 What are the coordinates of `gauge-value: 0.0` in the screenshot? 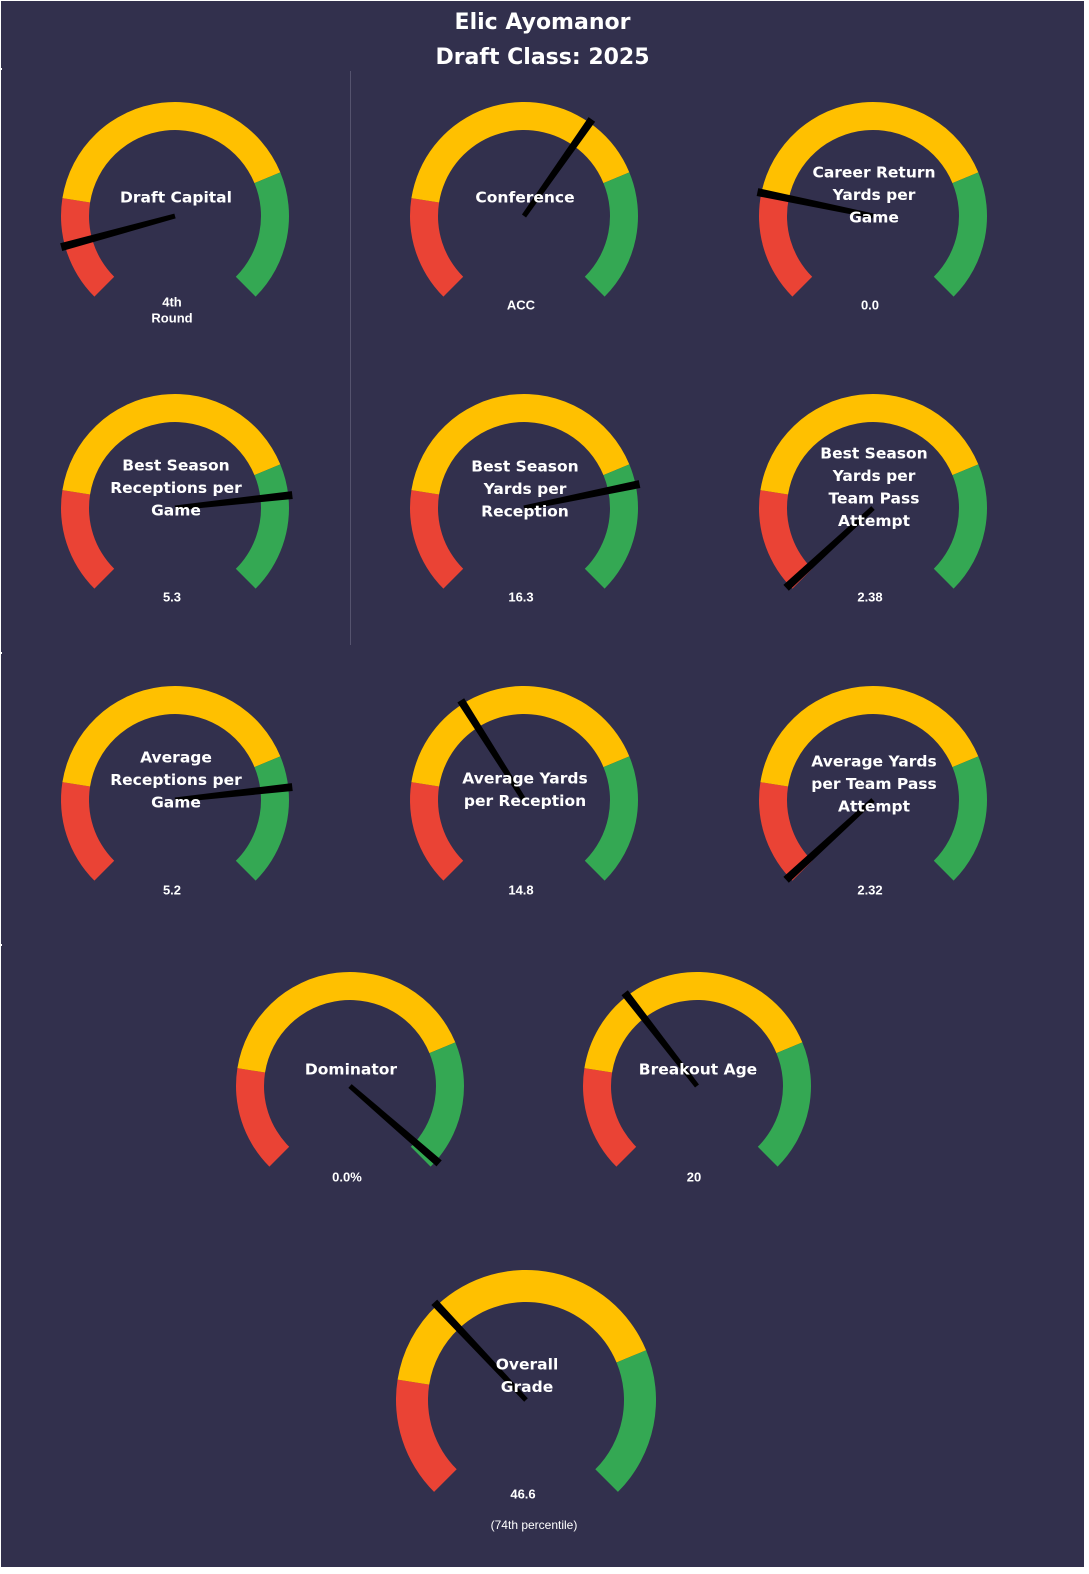 It's located at (870, 304).